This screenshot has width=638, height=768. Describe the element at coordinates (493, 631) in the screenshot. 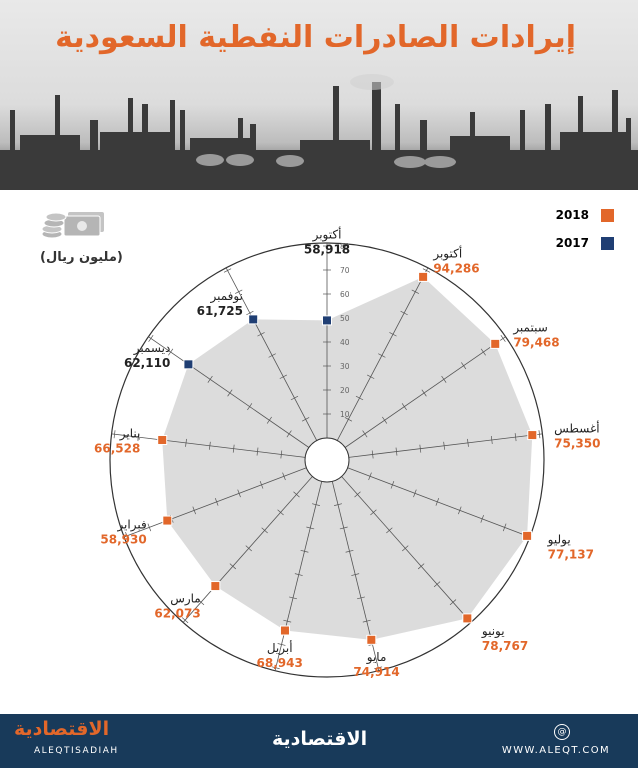

I see `month-label: يونيو` at that location.